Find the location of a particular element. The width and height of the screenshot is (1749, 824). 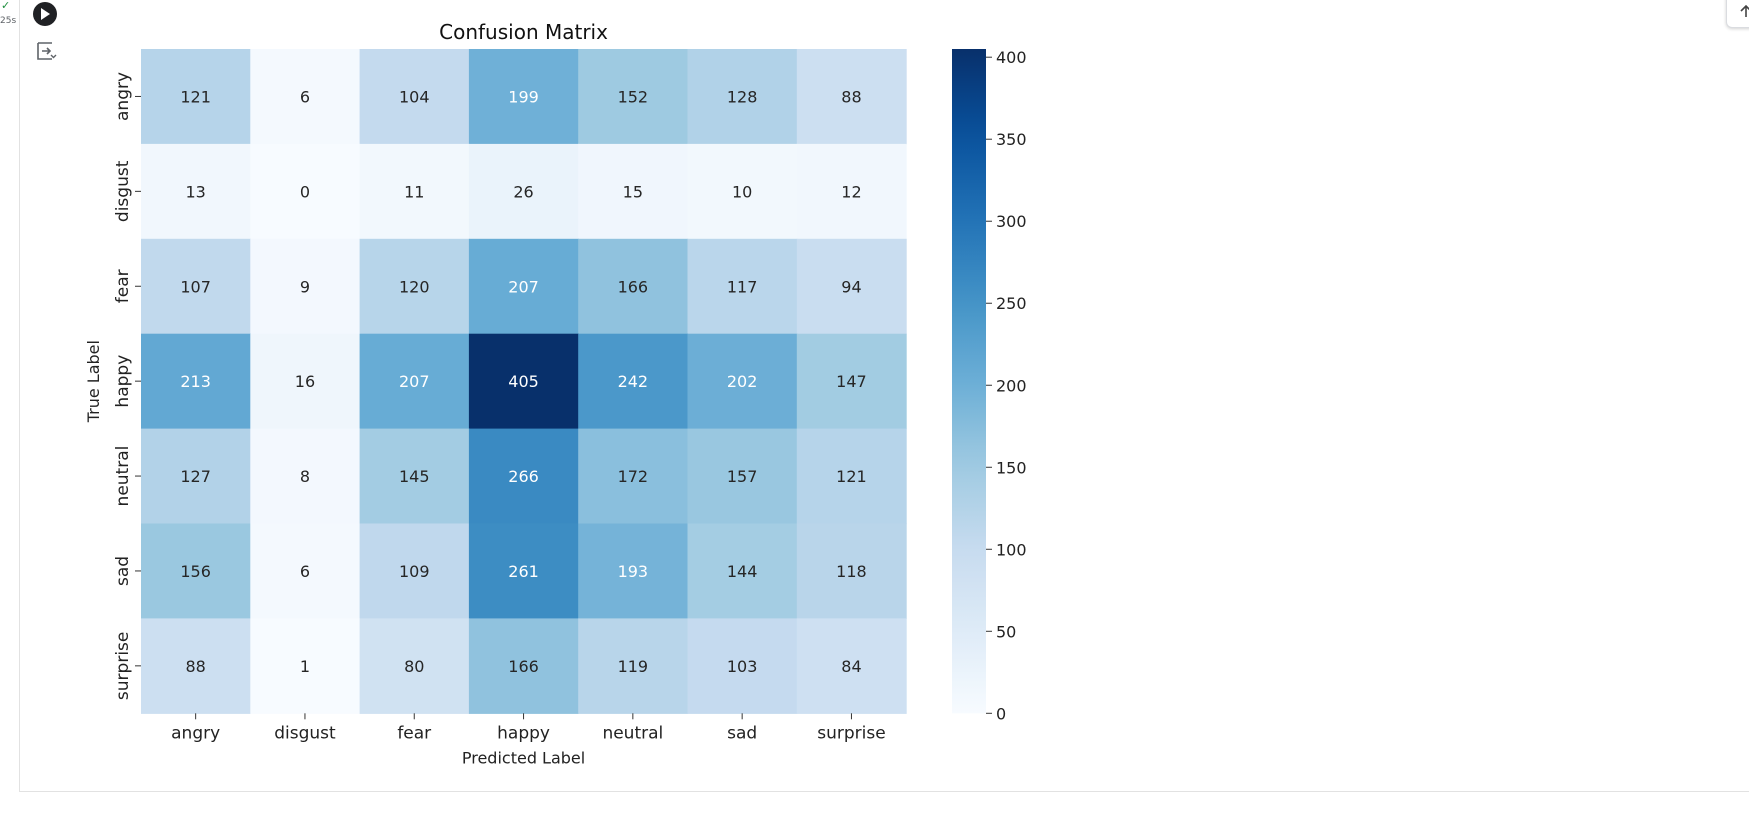

x-tick-label: neutral is located at coordinates (632, 733).